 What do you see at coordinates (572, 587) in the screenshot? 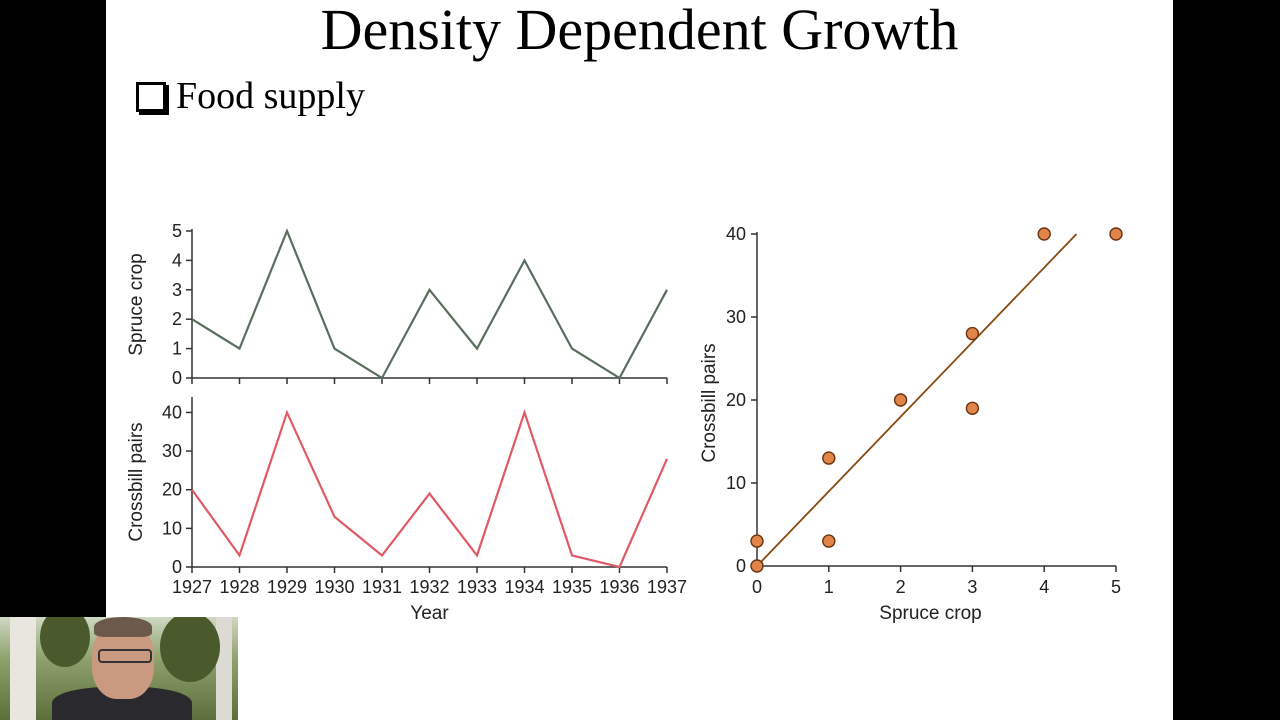
I see `x-tick-label: 1935` at bounding box center [572, 587].